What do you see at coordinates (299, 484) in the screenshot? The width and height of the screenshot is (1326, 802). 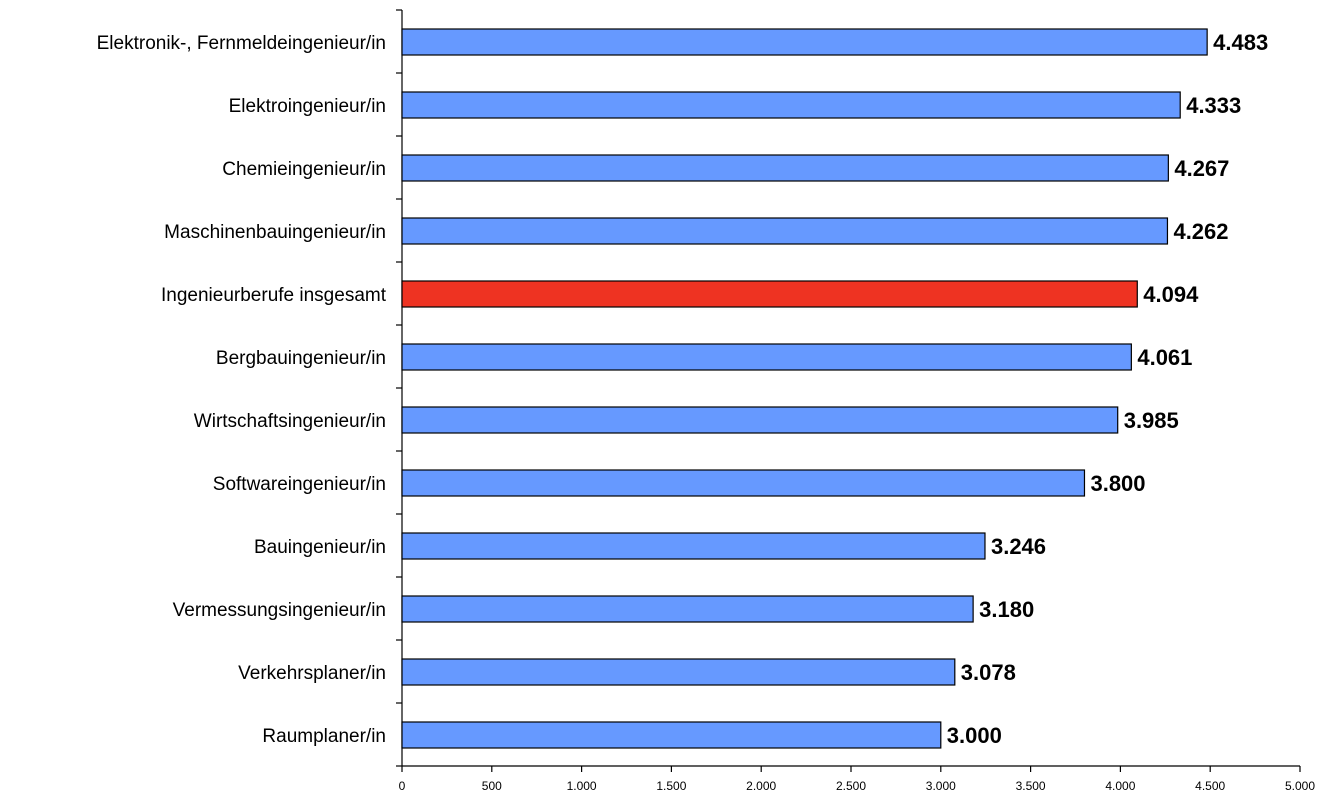 I see `category-label: Softwareingenieur/in` at bounding box center [299, 484].